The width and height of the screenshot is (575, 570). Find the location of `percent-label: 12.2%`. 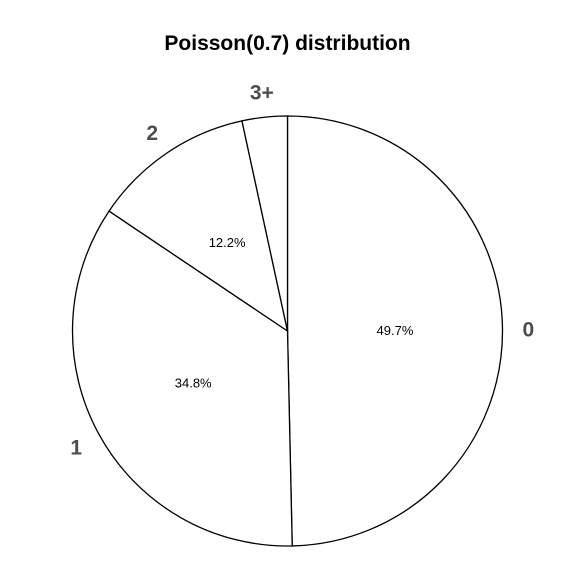

percent-label: 12.2% is located at coordinates (227, 242).